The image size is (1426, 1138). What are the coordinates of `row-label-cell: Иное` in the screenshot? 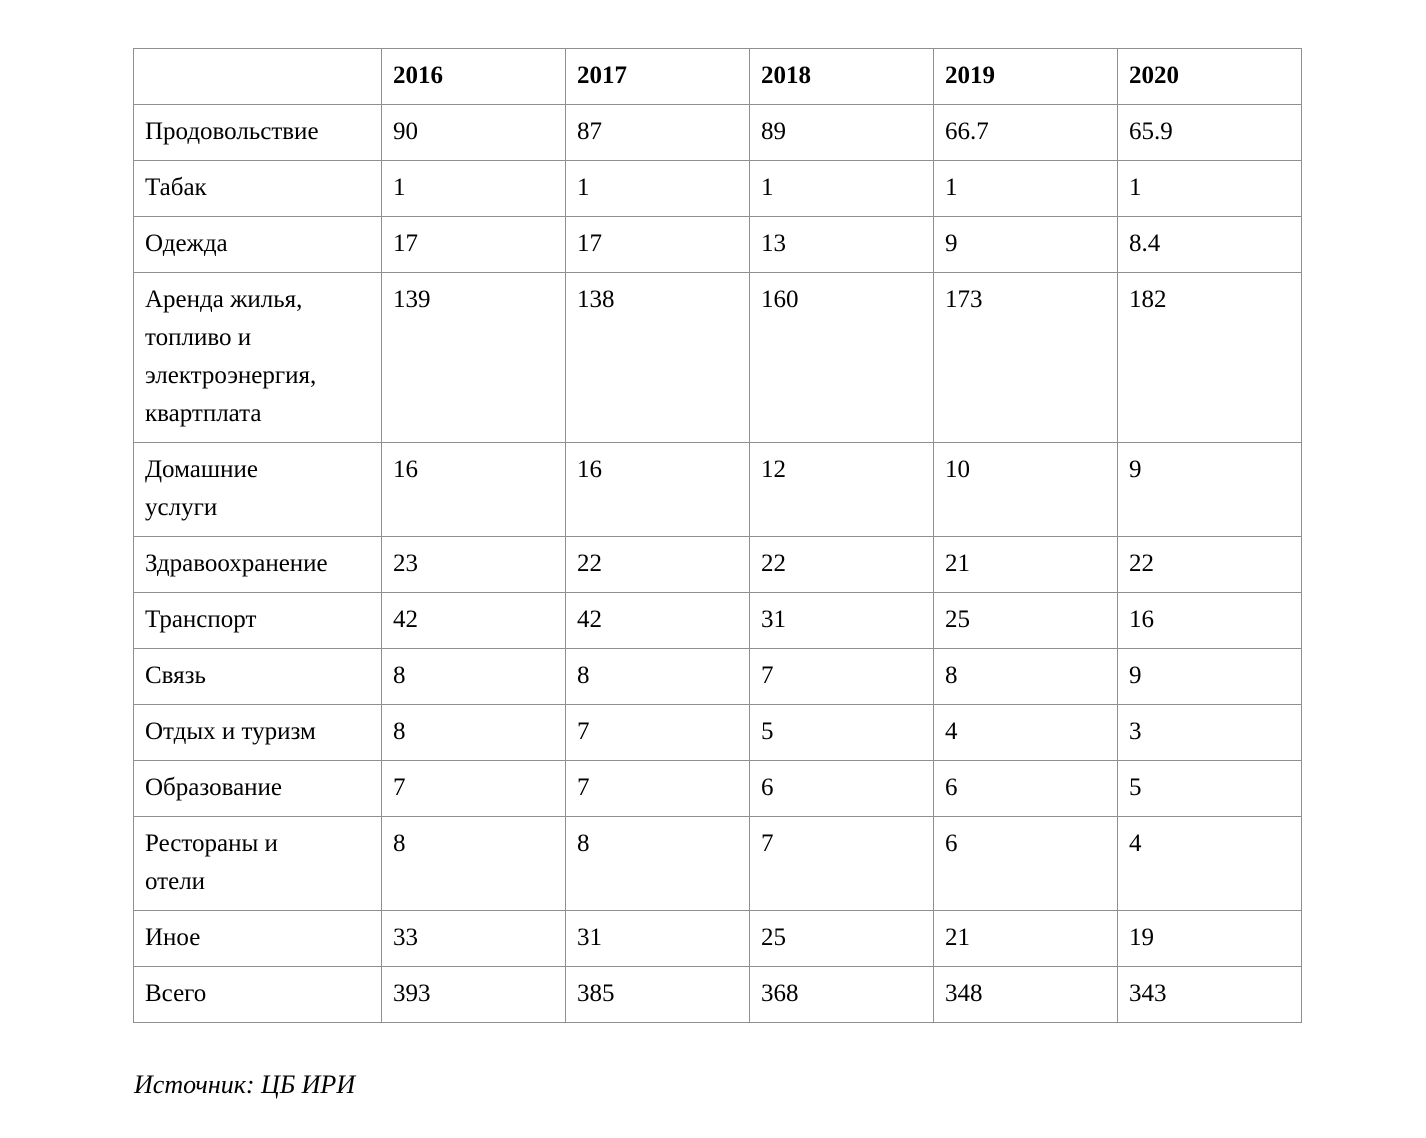 It's located at (257, 938).